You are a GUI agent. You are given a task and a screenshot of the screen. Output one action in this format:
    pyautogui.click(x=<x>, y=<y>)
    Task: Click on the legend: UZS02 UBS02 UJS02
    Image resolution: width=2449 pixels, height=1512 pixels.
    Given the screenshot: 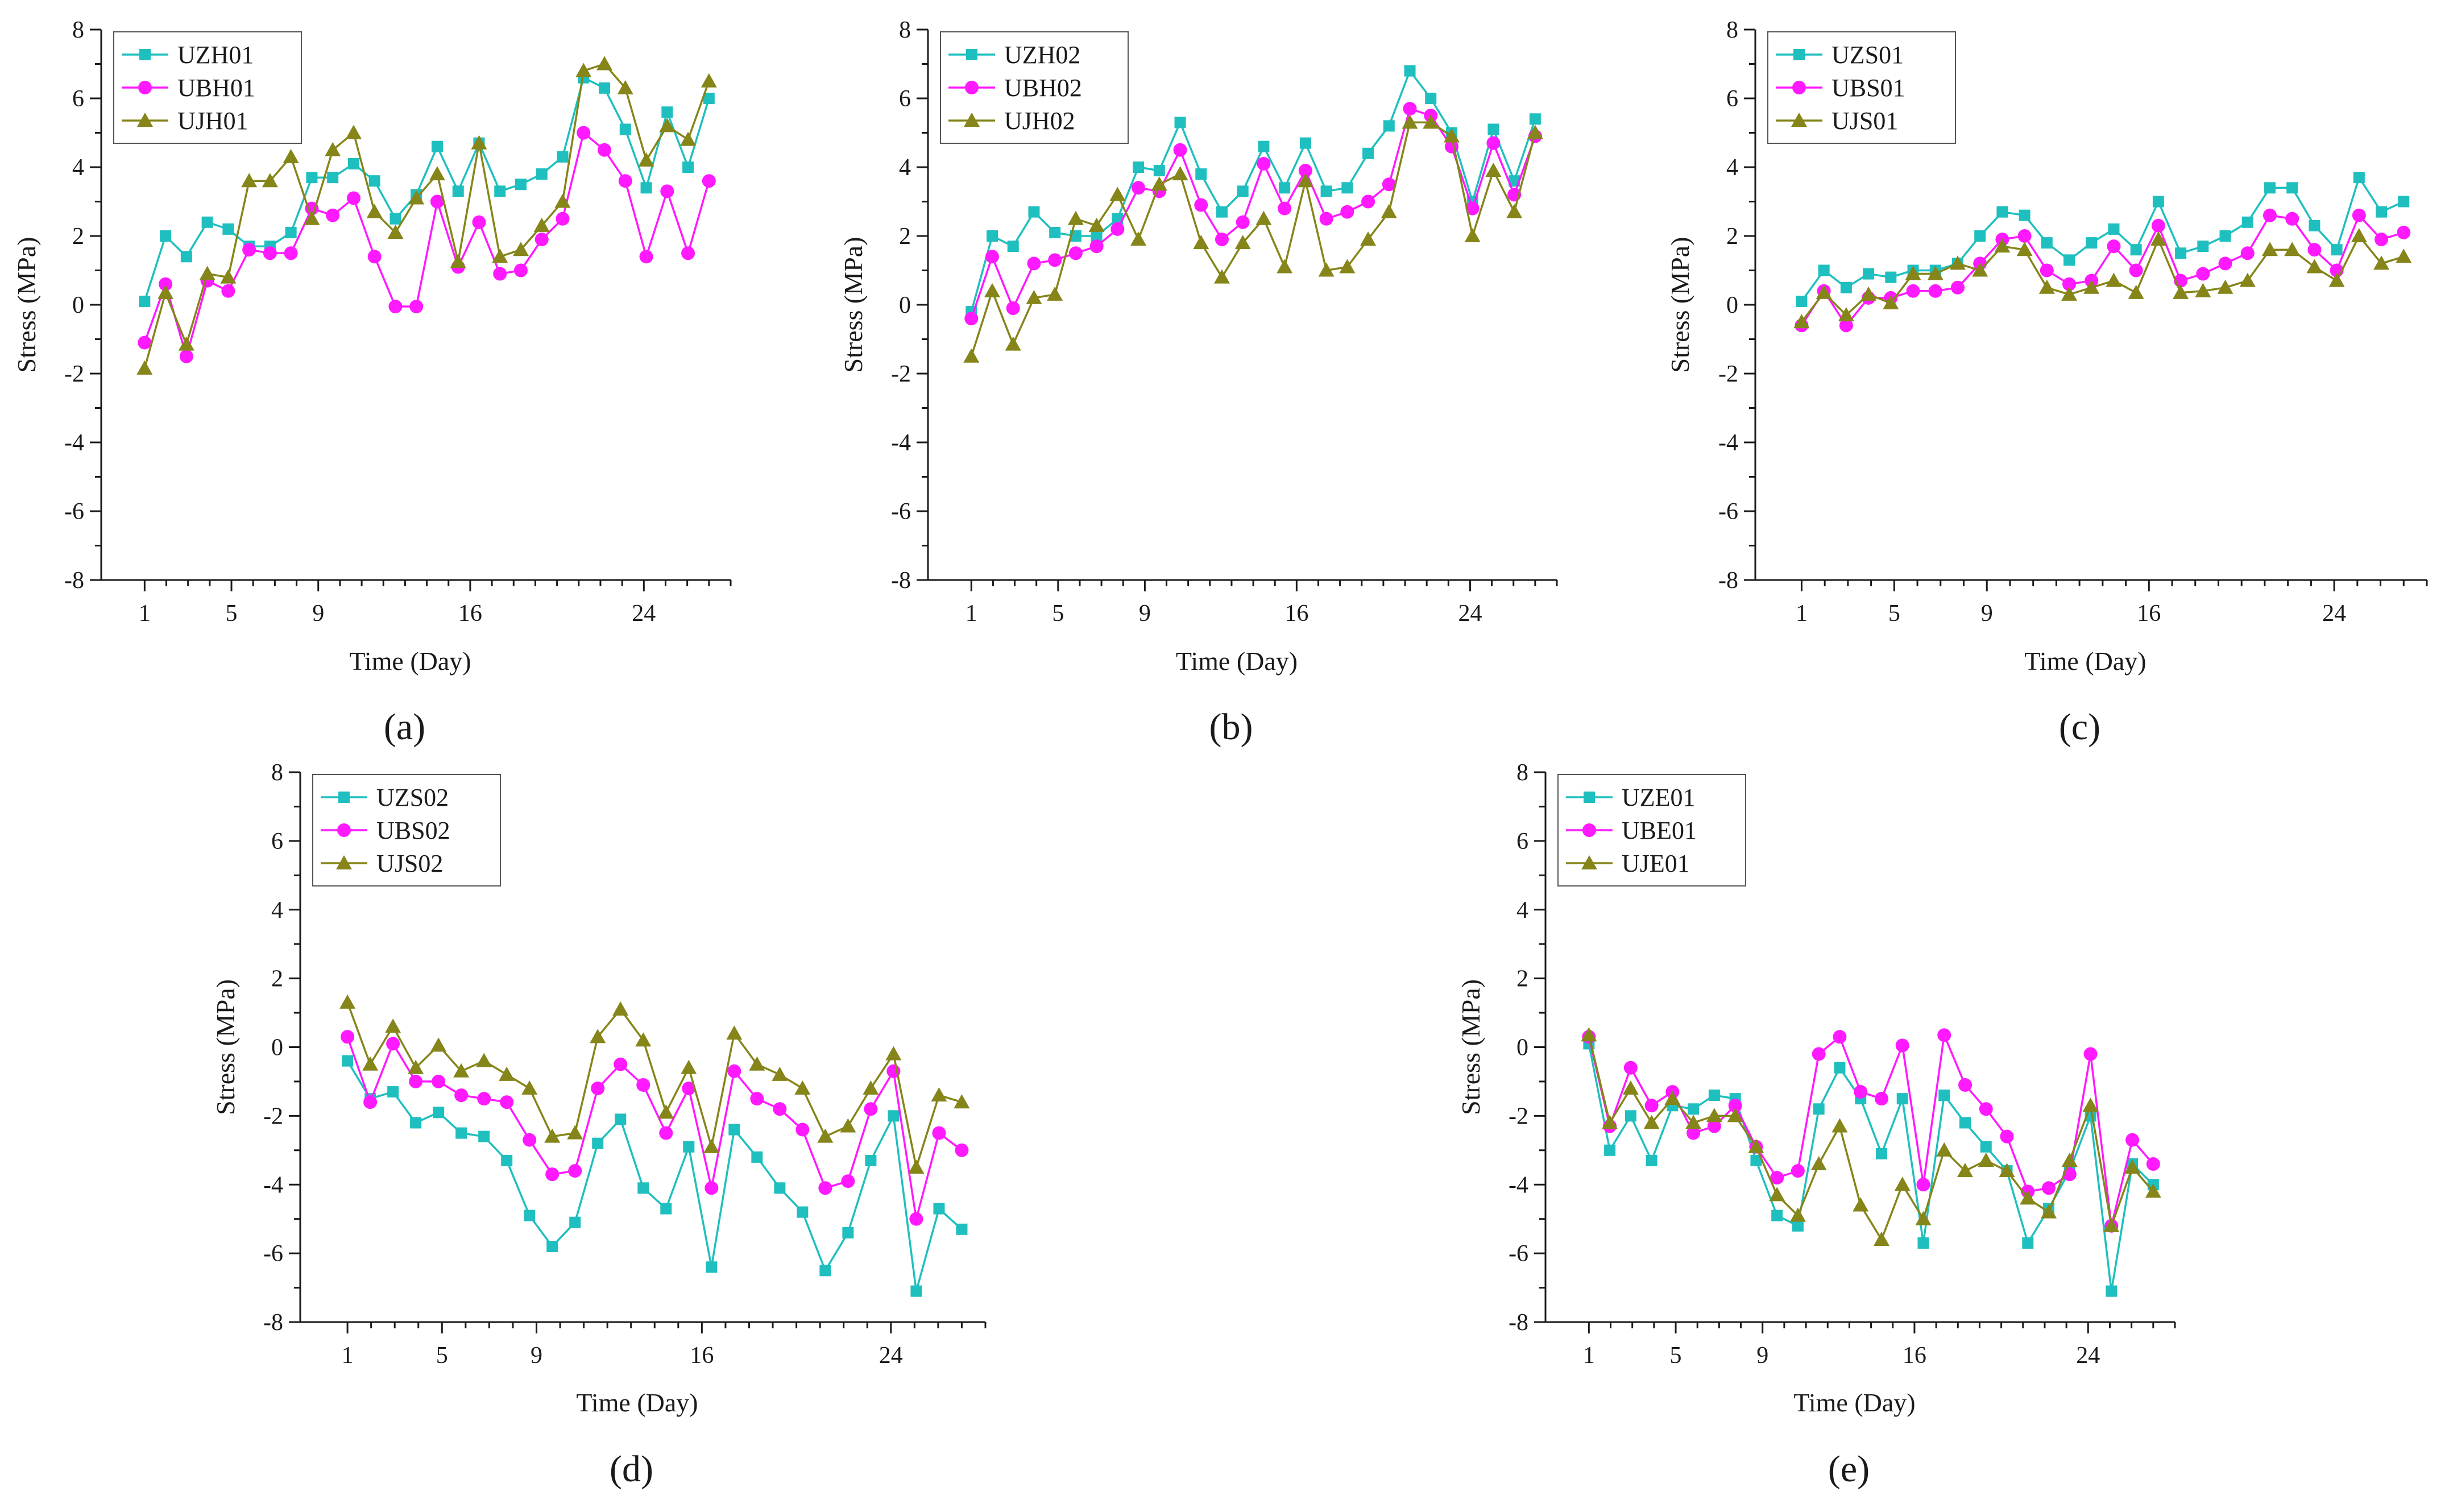 What is the action you would take?
    pyautogui.click(x=406, y=830)
    